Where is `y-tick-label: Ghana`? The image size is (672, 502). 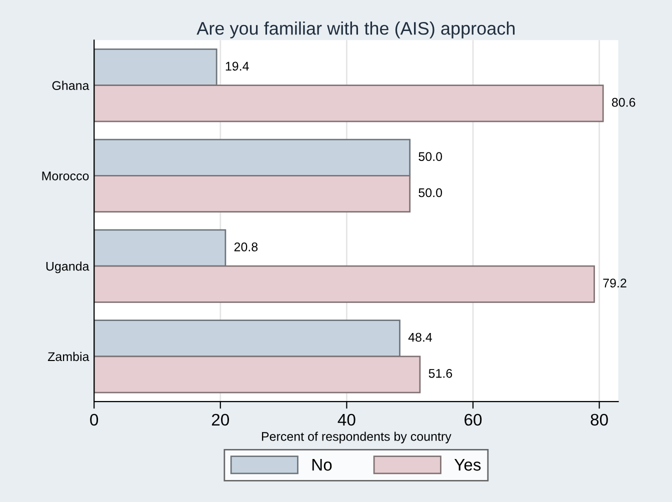
y-tick-label: Ghana is located at coordinates (71, 85).